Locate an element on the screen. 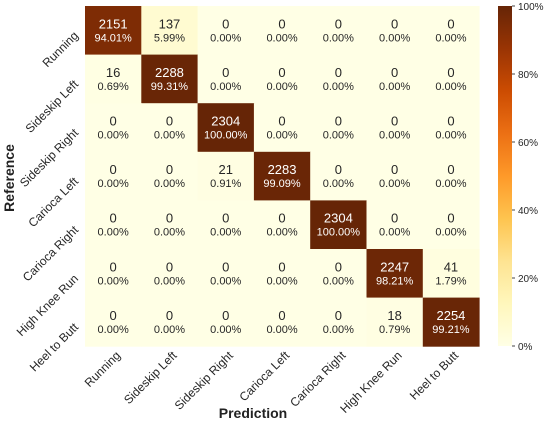 This screenshot has width=550, height=429. cell-count-label: 18 is located at coordinates (394, 315).